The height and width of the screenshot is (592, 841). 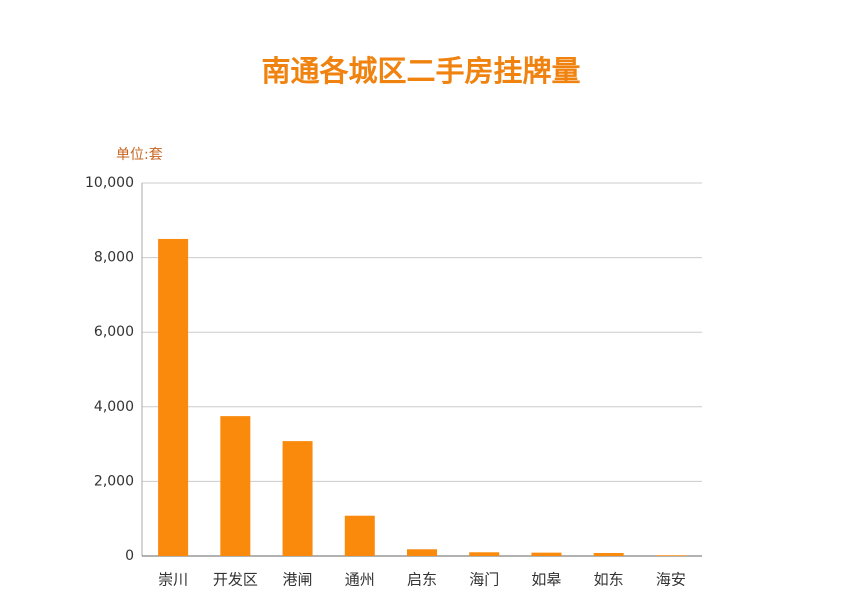 What do you see at coordinates (235, 580) in the screenshot?
I see `x-tick-label: 开发区` at bounding box center [235, 580].